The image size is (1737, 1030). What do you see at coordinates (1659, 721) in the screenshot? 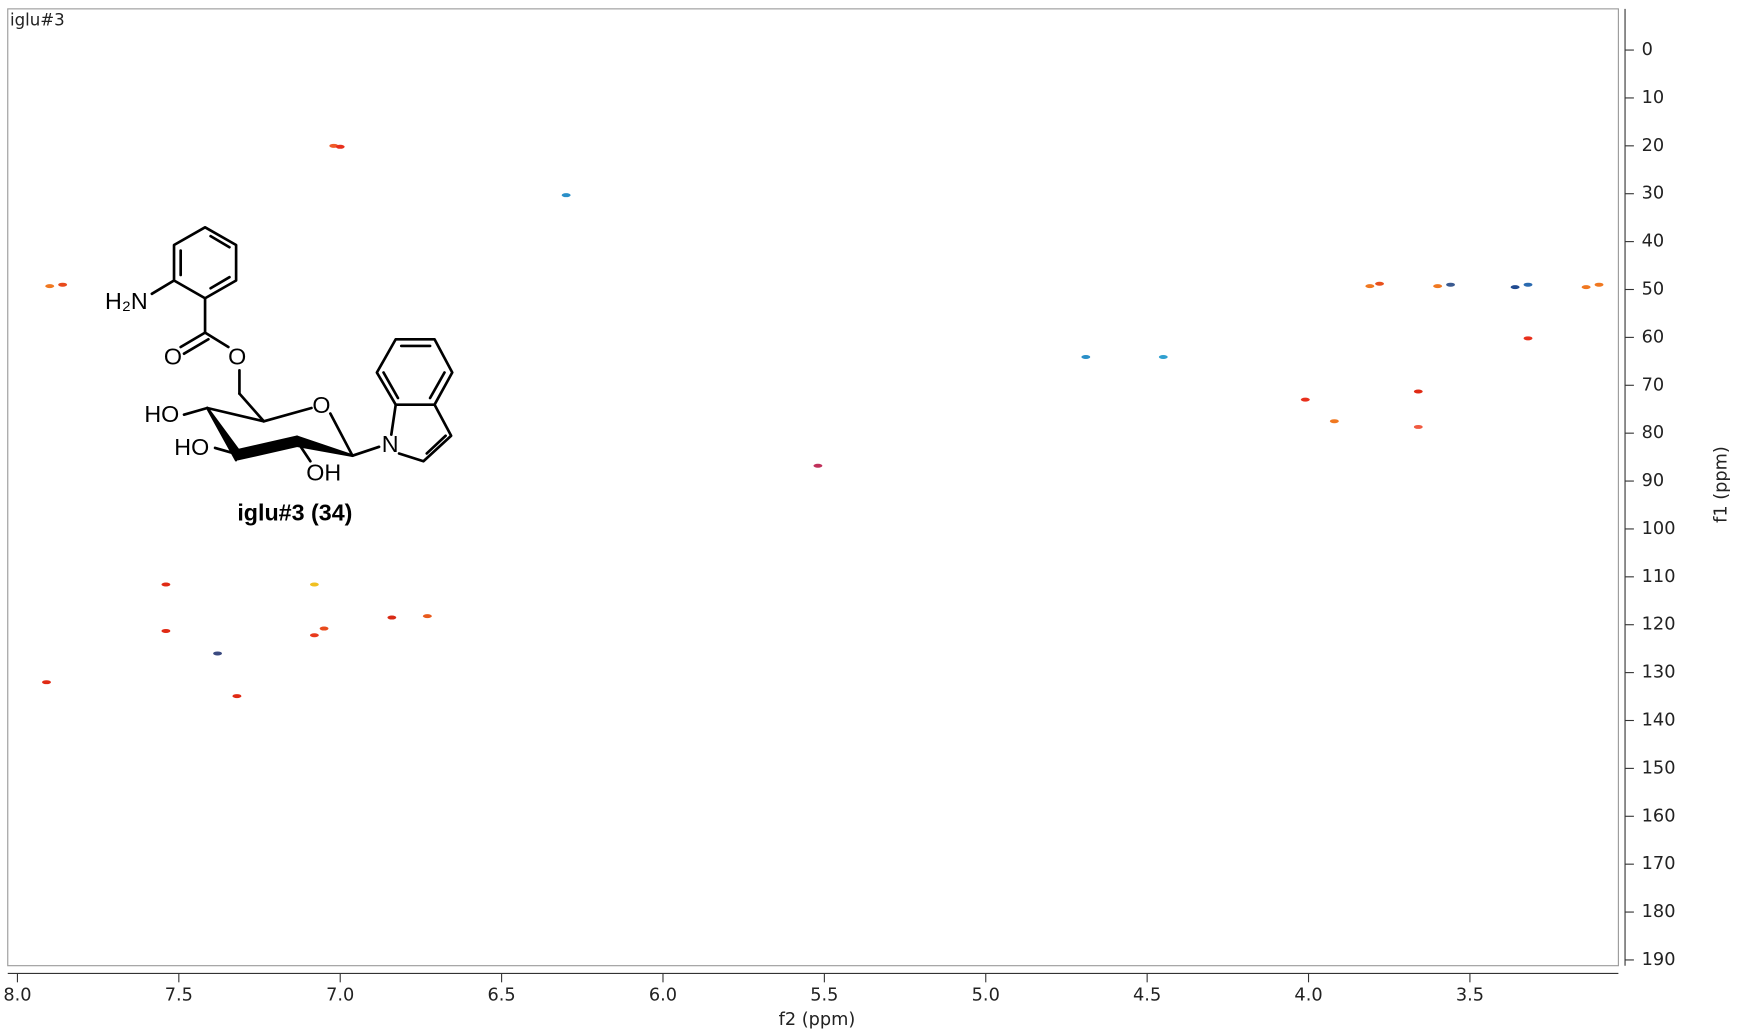
I see `y-tick-label: 140` at bounding box center [1659, 721].